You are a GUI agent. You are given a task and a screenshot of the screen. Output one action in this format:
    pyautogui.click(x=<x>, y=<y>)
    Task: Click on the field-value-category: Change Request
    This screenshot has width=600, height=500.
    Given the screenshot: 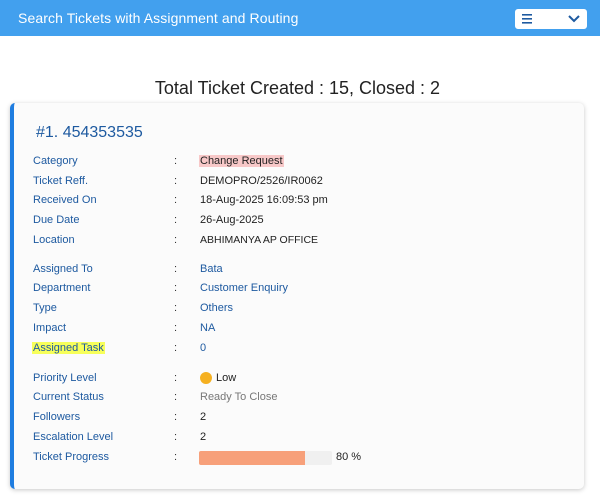 What is the action you would take?
    pyautogui.click(x=241, y=161)
    